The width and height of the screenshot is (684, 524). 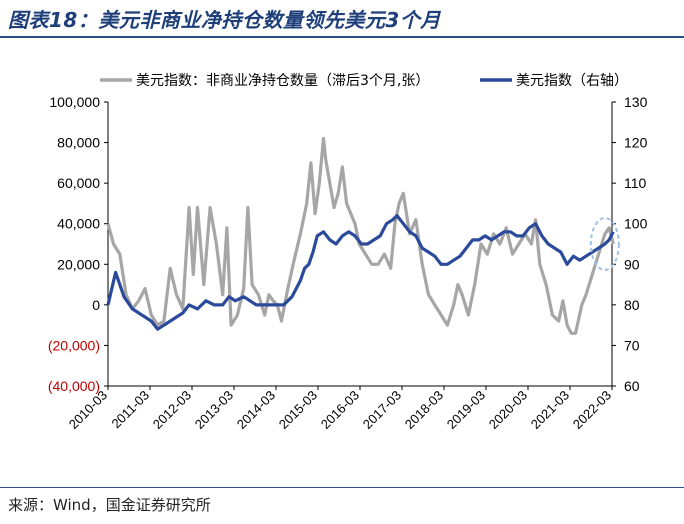 I want to click on right-tick-label: 60, so click(x=632, y=386).